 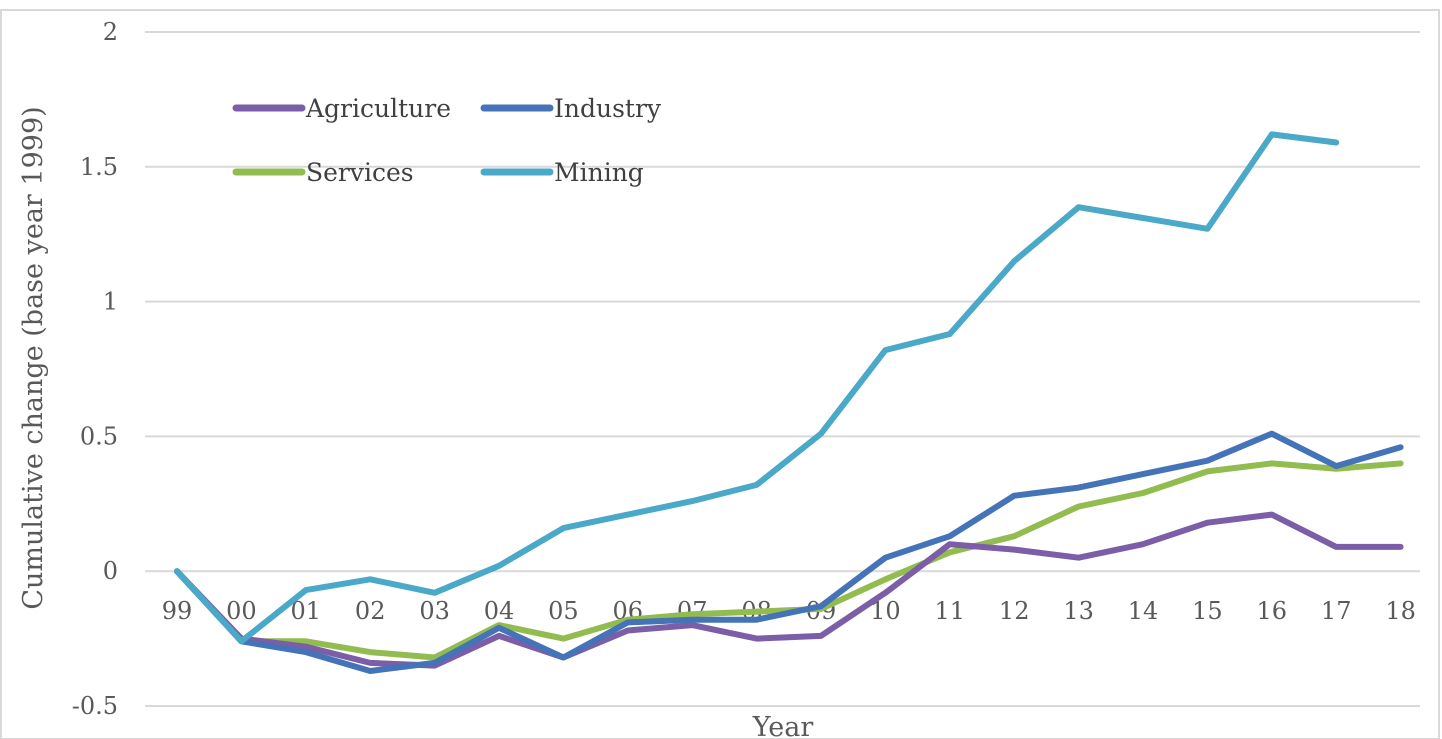 I want to click on y-tick-label: 1, so click(x=110, y=302).